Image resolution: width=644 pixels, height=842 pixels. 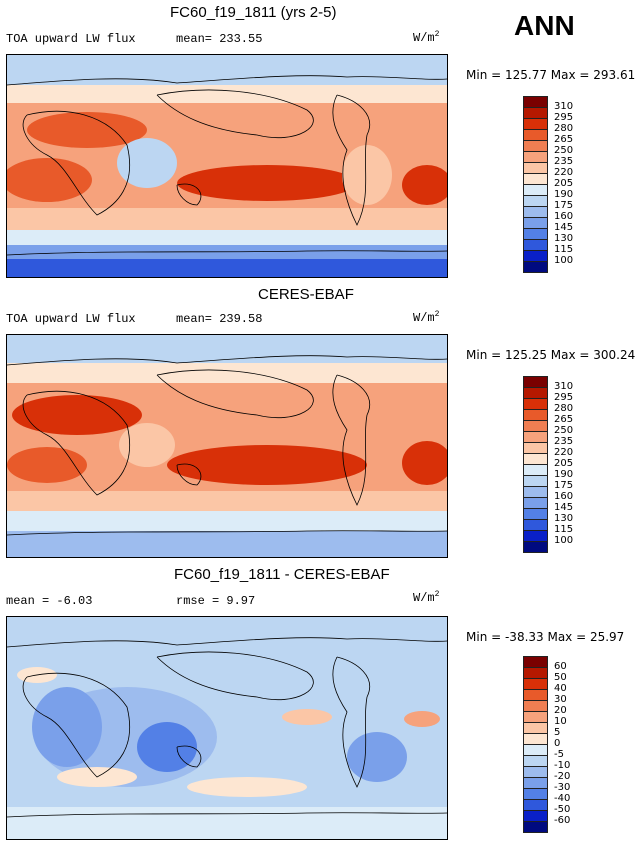 I want to click on panel2-title: CERES-EBAF, so click(x=306, y=294).